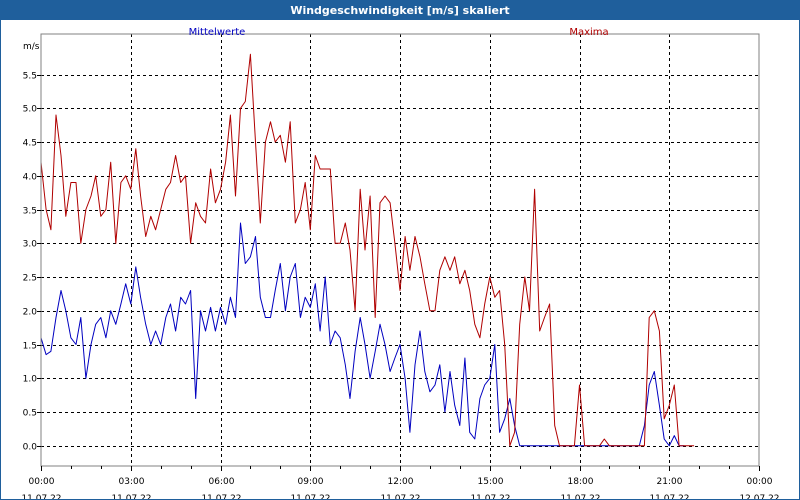  What do you see at coordinates (670, 482) in the screenshot?
I see `x-tick-time-label: 21:00` at bounding box center [670, 482].